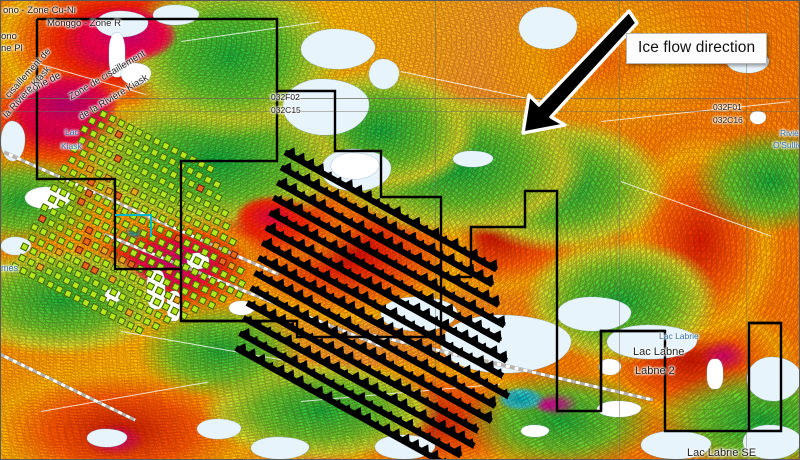 This screenshot has width=800, height=460. What do you see at coordinates (691, 377) in the screenshot?
I see `claim-polygon-east` at bounding box center [691, 377].